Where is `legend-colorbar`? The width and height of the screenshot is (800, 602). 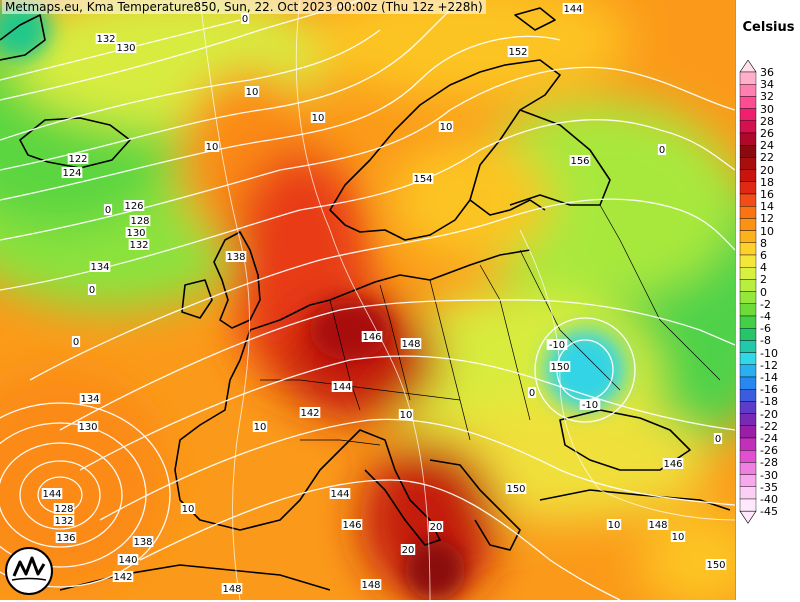 legend-colorbar is located at coordinates (748, 292).